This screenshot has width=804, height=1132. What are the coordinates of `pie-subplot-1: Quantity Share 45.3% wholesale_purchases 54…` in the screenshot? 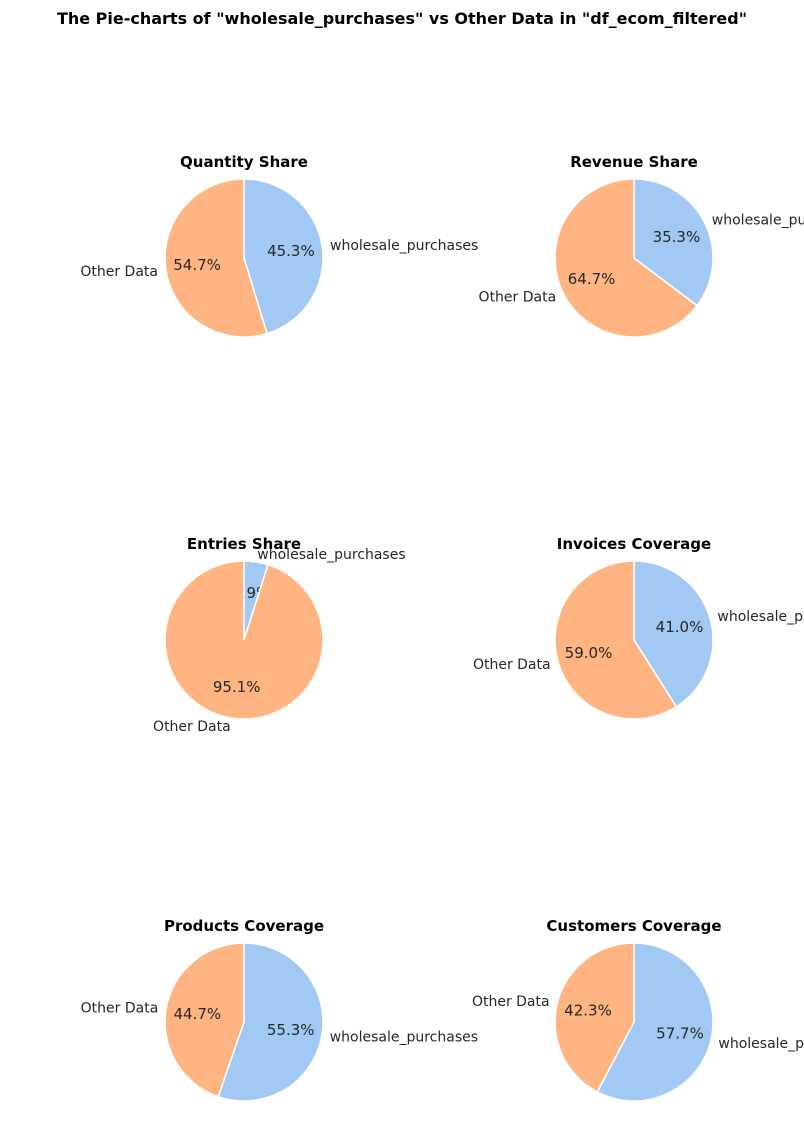 It's located at (279, 245).